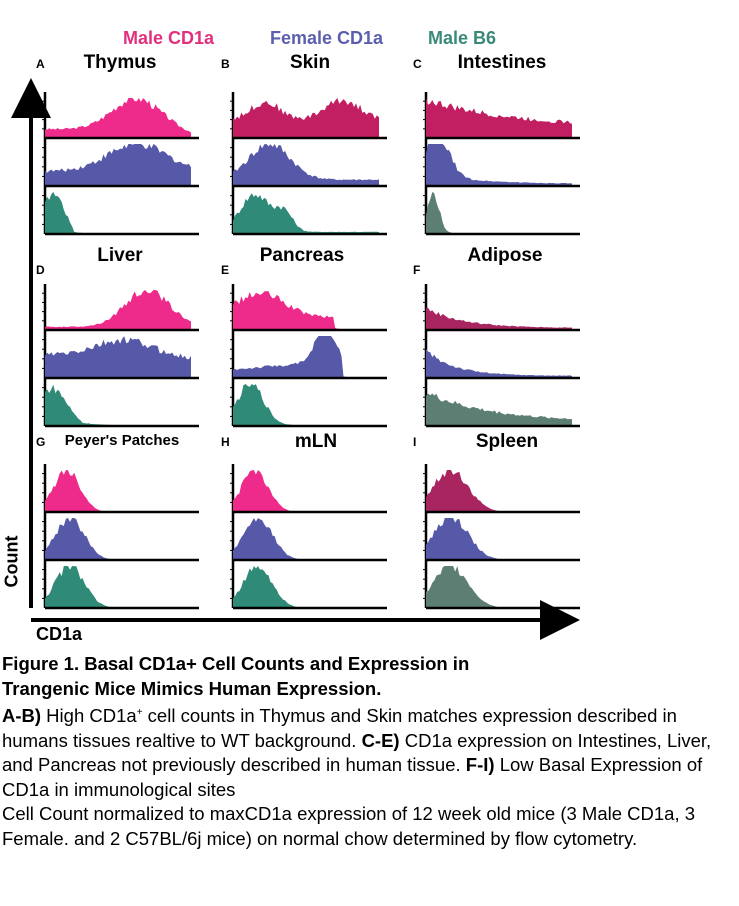  Describe the element at coordinates (316, 441) in the screenshot. I see `panel-title-mln: mLN` at that location.